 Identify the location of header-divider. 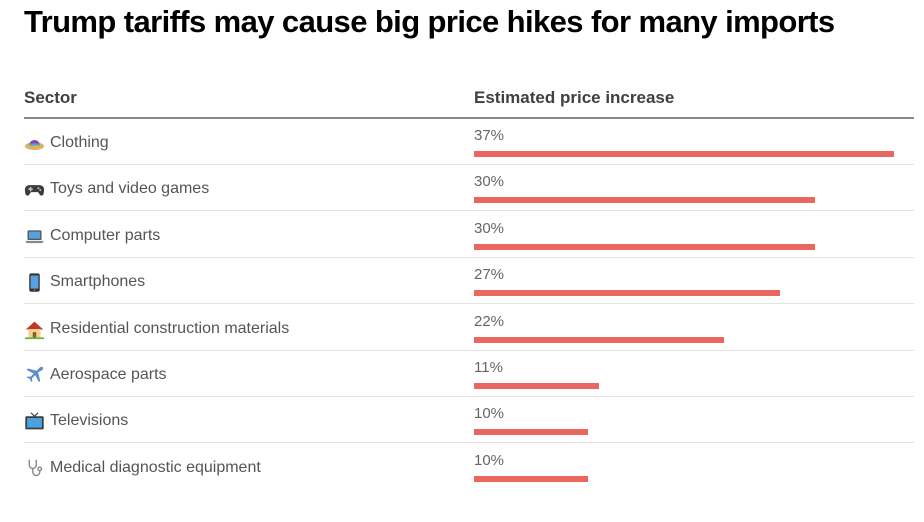
(469, 118).